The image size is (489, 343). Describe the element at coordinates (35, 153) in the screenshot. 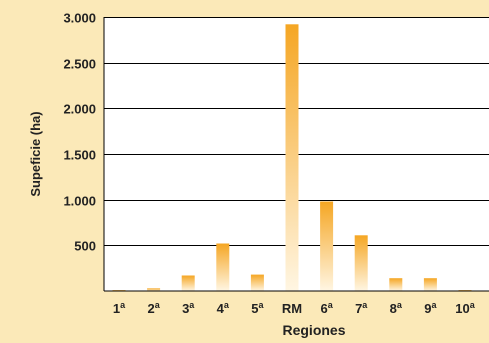

I see `y-axis-label: Supeficie (ha)` at that location.